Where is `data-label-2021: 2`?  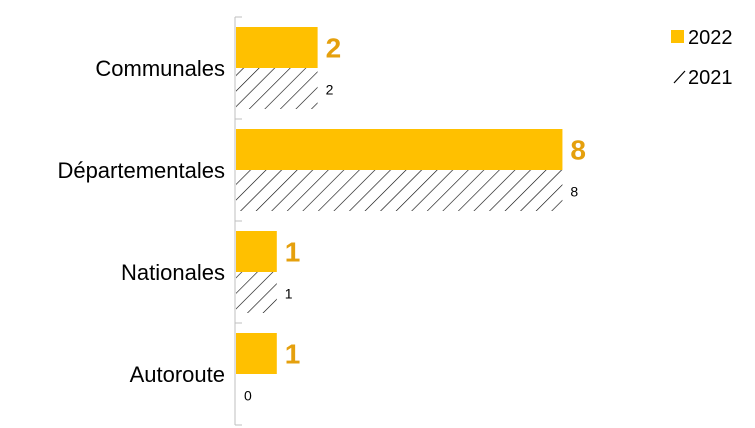 data-label-2021: 2 is located at coordinates (330, 90).